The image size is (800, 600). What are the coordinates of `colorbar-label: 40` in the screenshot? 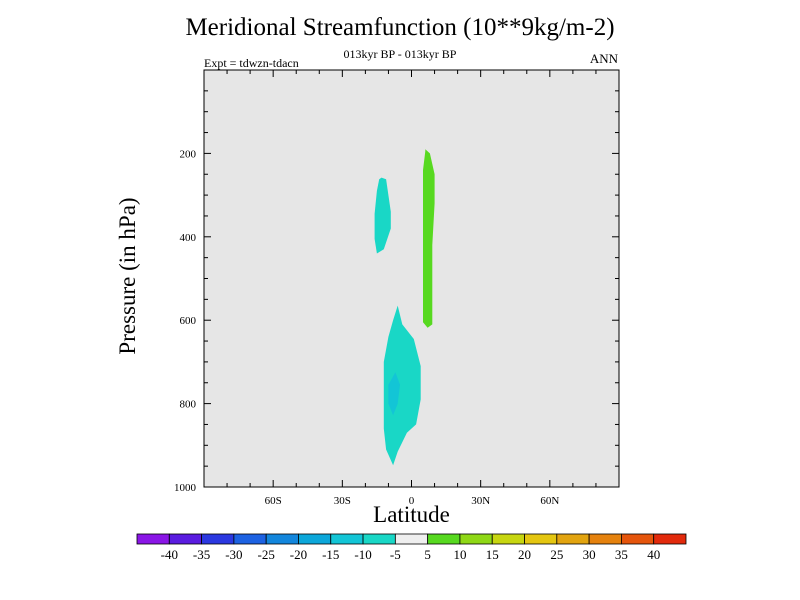 It's located at (653, 554).